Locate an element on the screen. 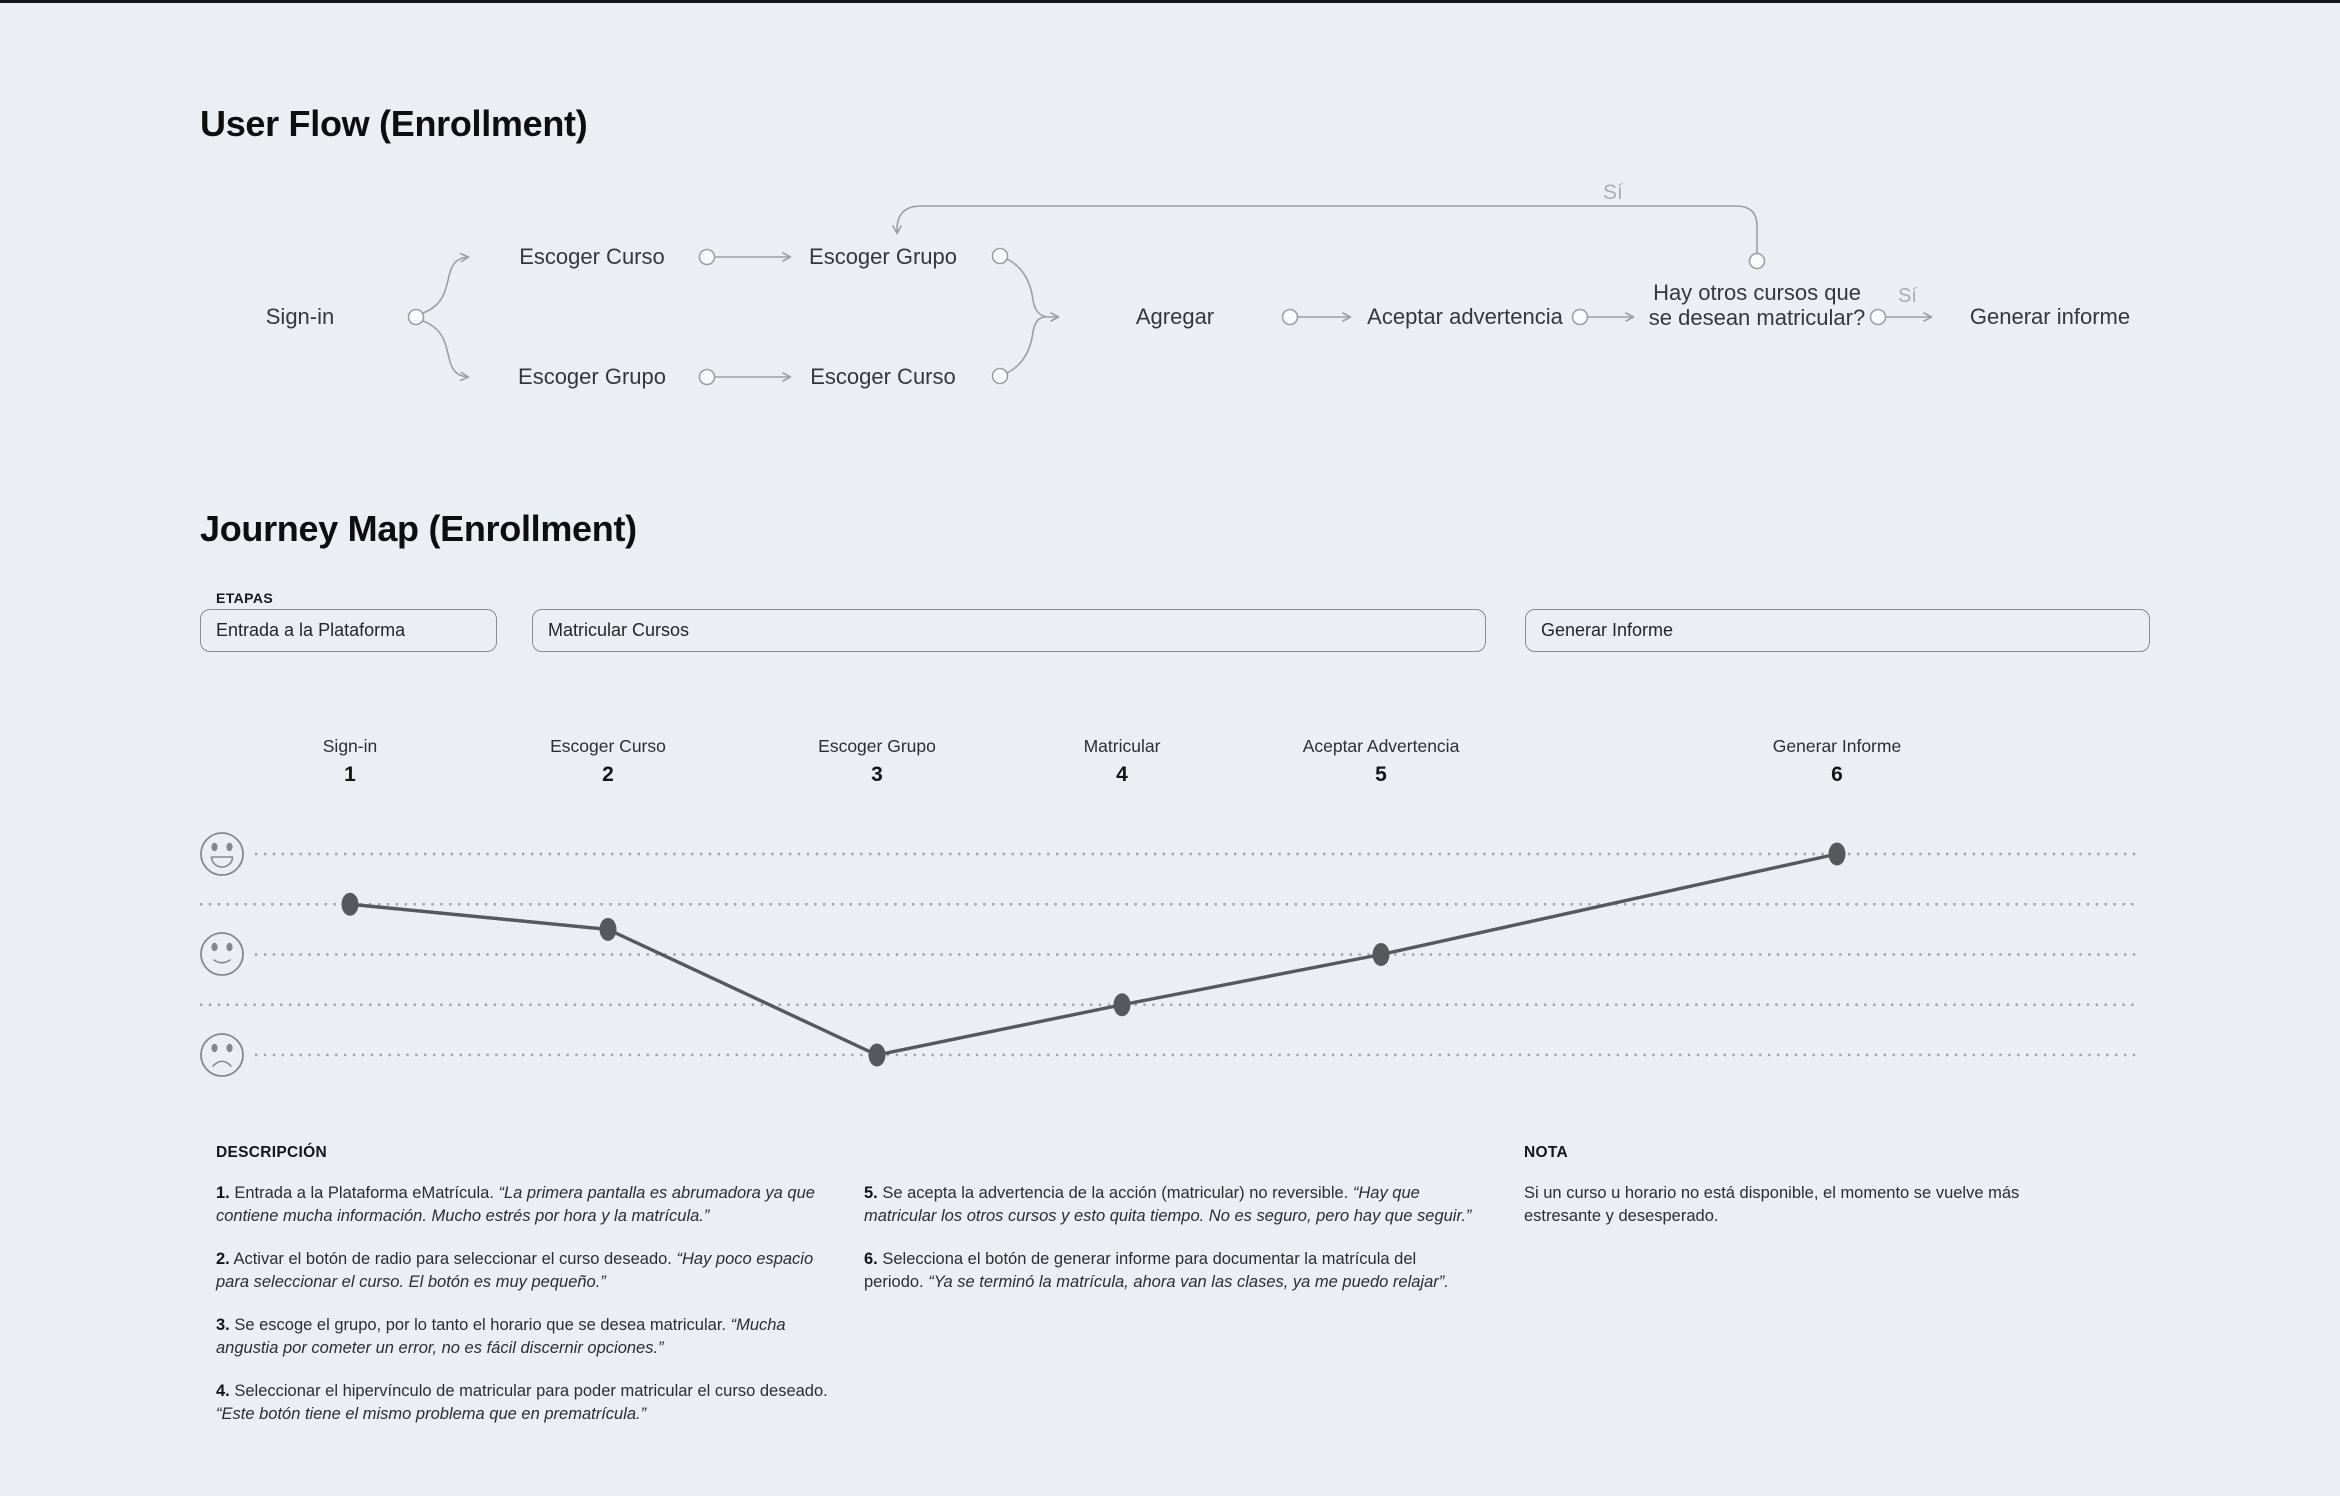 This screenshot has width=2340, height=1496. flow-node-generar-informe: Generar informe is located at coordinates (2050, 316).